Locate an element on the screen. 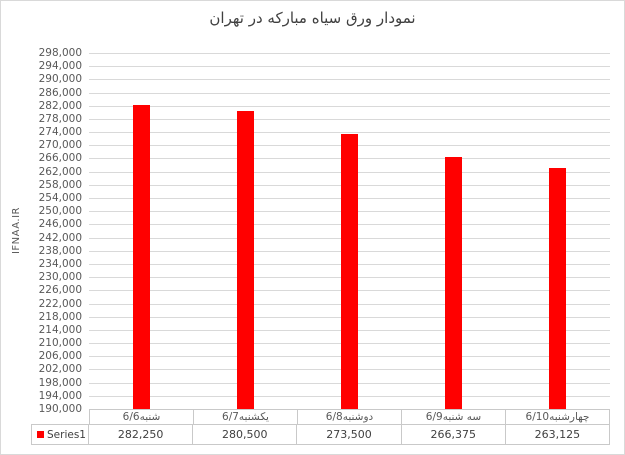 This screenshot has height=455, width=625. y-tick-label: 202,000 is located at coordinates (60, 369).